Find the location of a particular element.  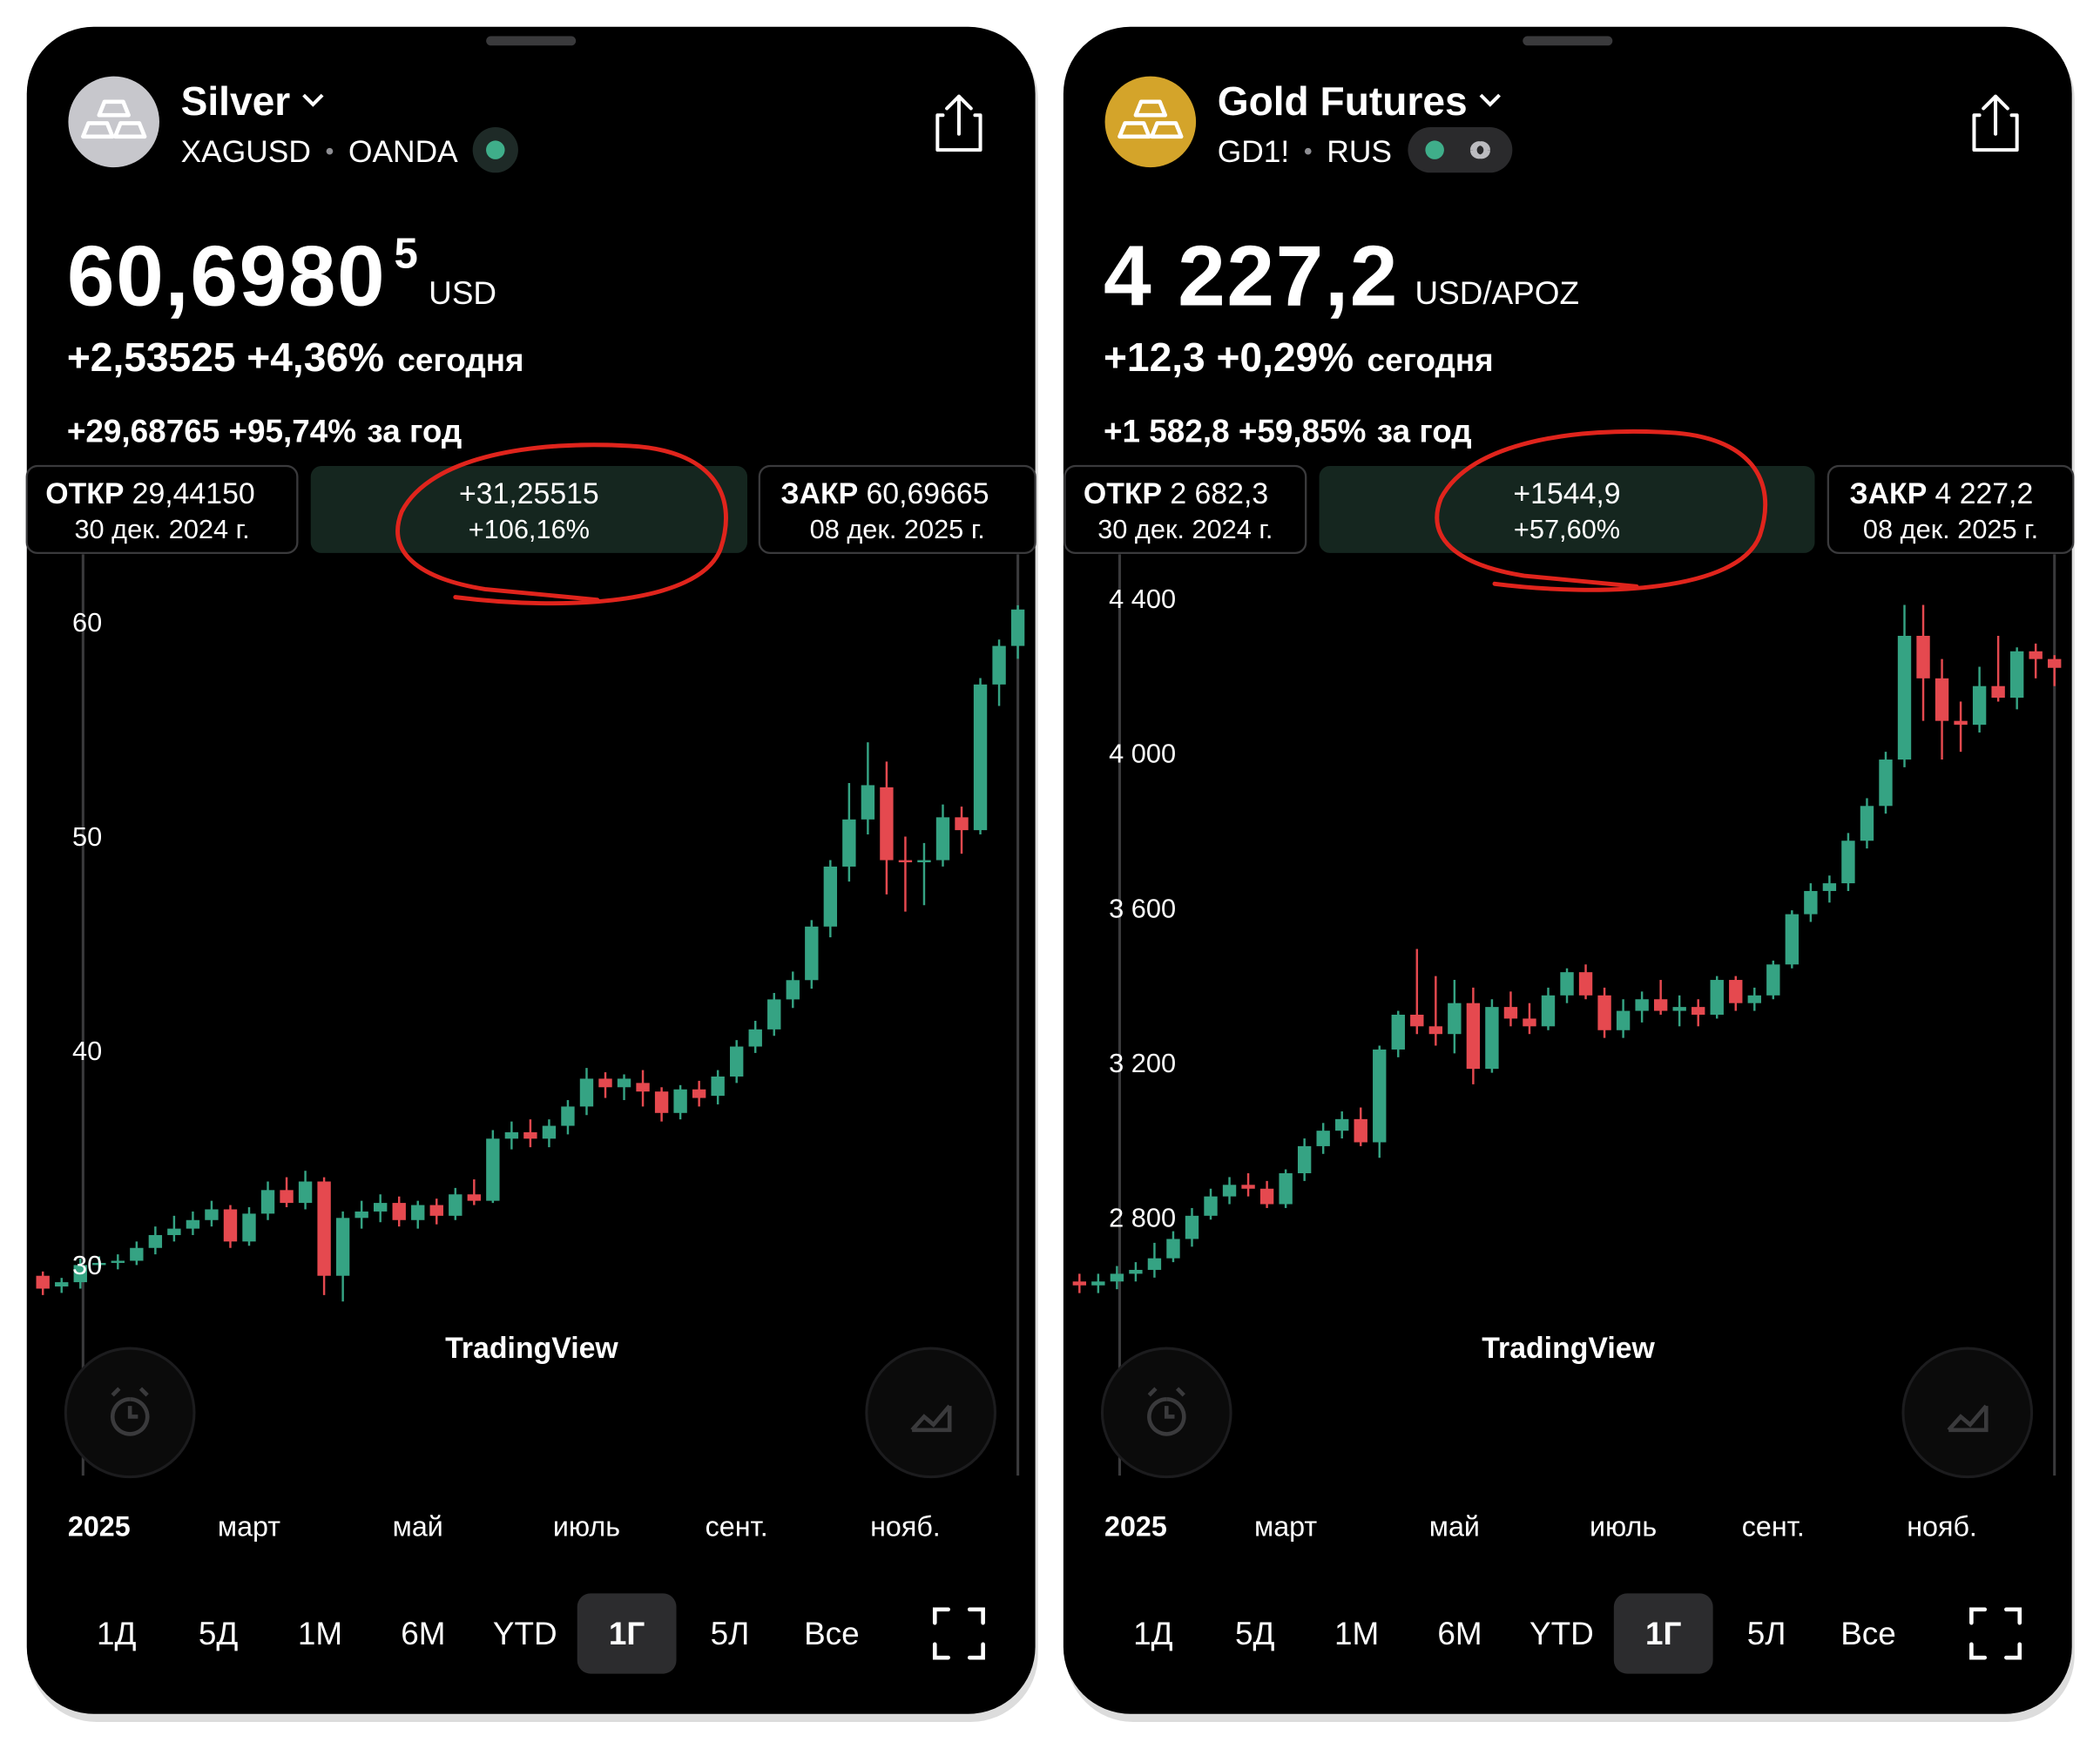

x-tick-label: 2025 is located at coordinates (99, 1526).